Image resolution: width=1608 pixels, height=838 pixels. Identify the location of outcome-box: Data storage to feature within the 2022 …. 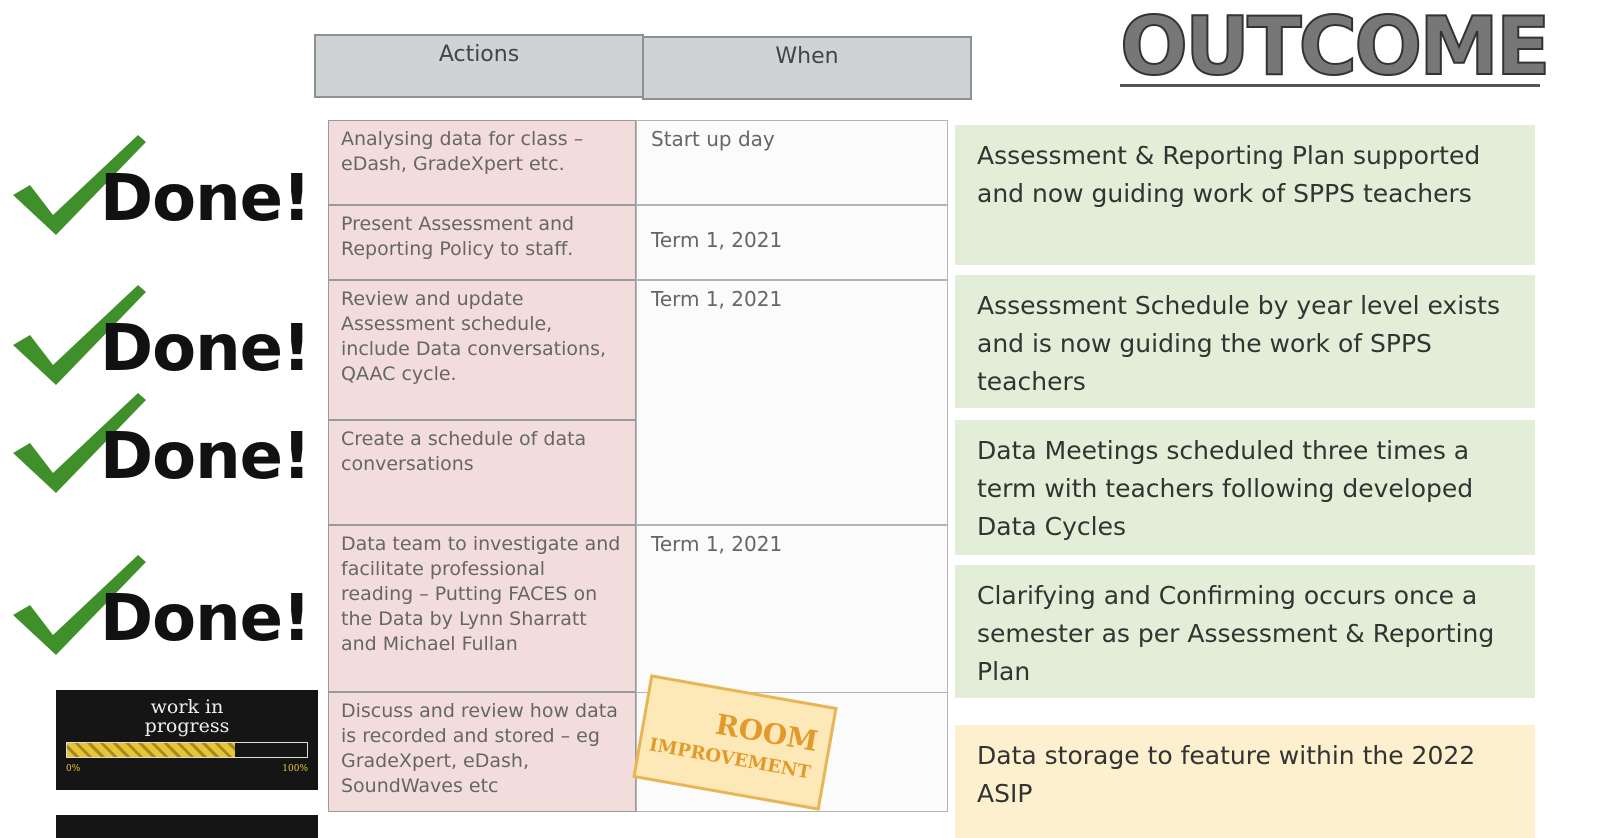
(1245, 781).